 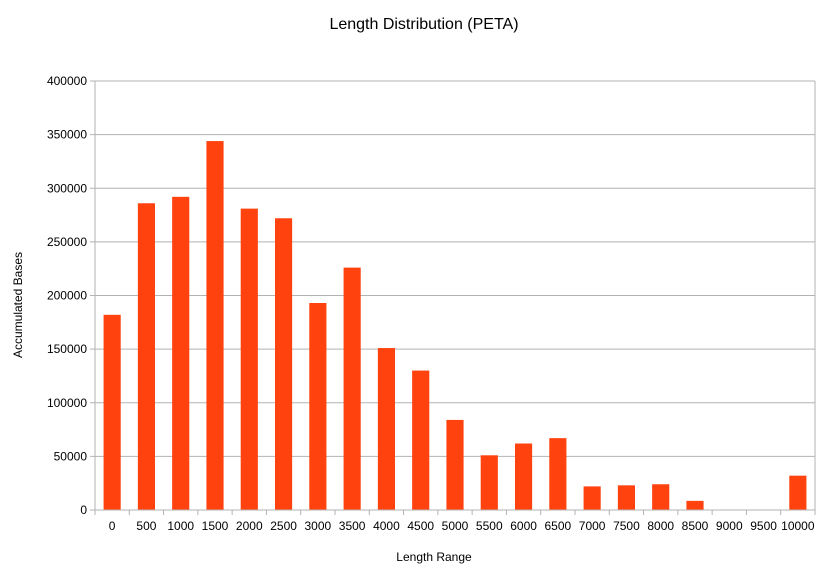 What do you see at coordinates (67, 349) in the screenshot?
I see `y-tick-label: 150000` at bounding box center [67, 349].